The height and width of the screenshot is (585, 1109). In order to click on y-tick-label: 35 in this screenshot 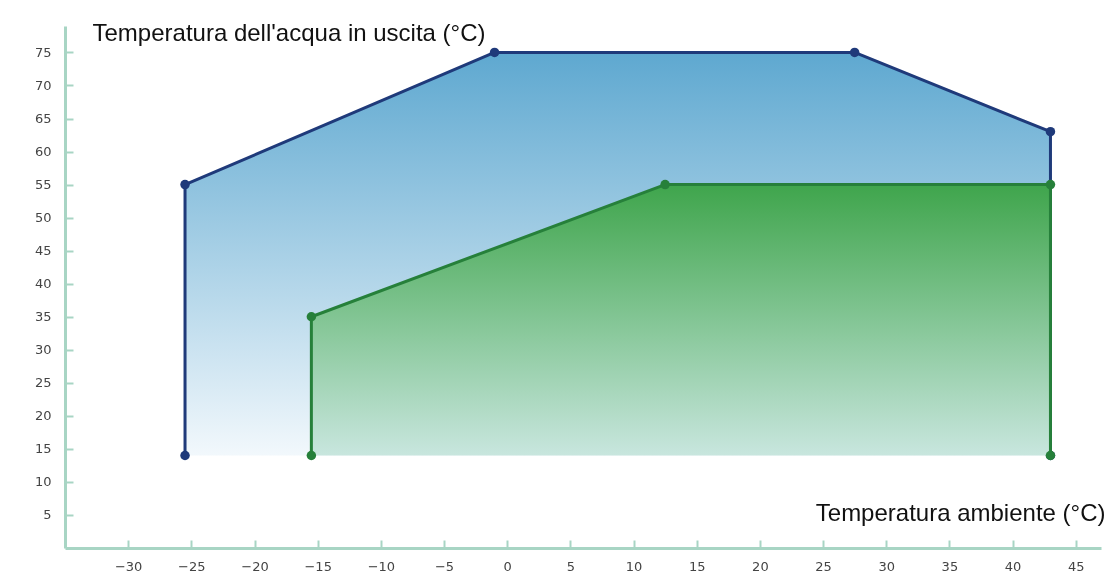, I will do `click(43, 317)`.